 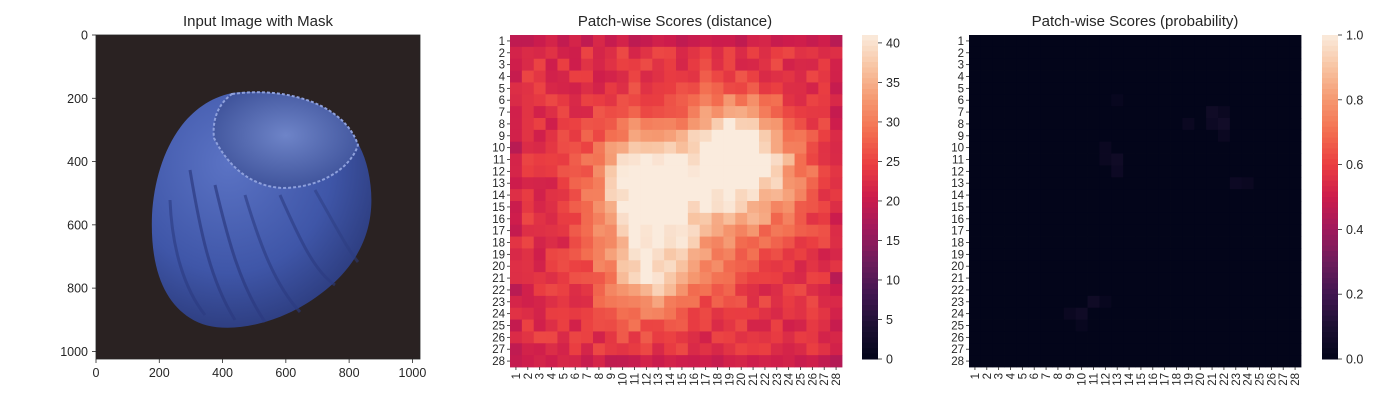 What do you see at coordinates (77, 162) in the screenshot?
I see `y-tick-label: 400` at bounding box center [77, 162].